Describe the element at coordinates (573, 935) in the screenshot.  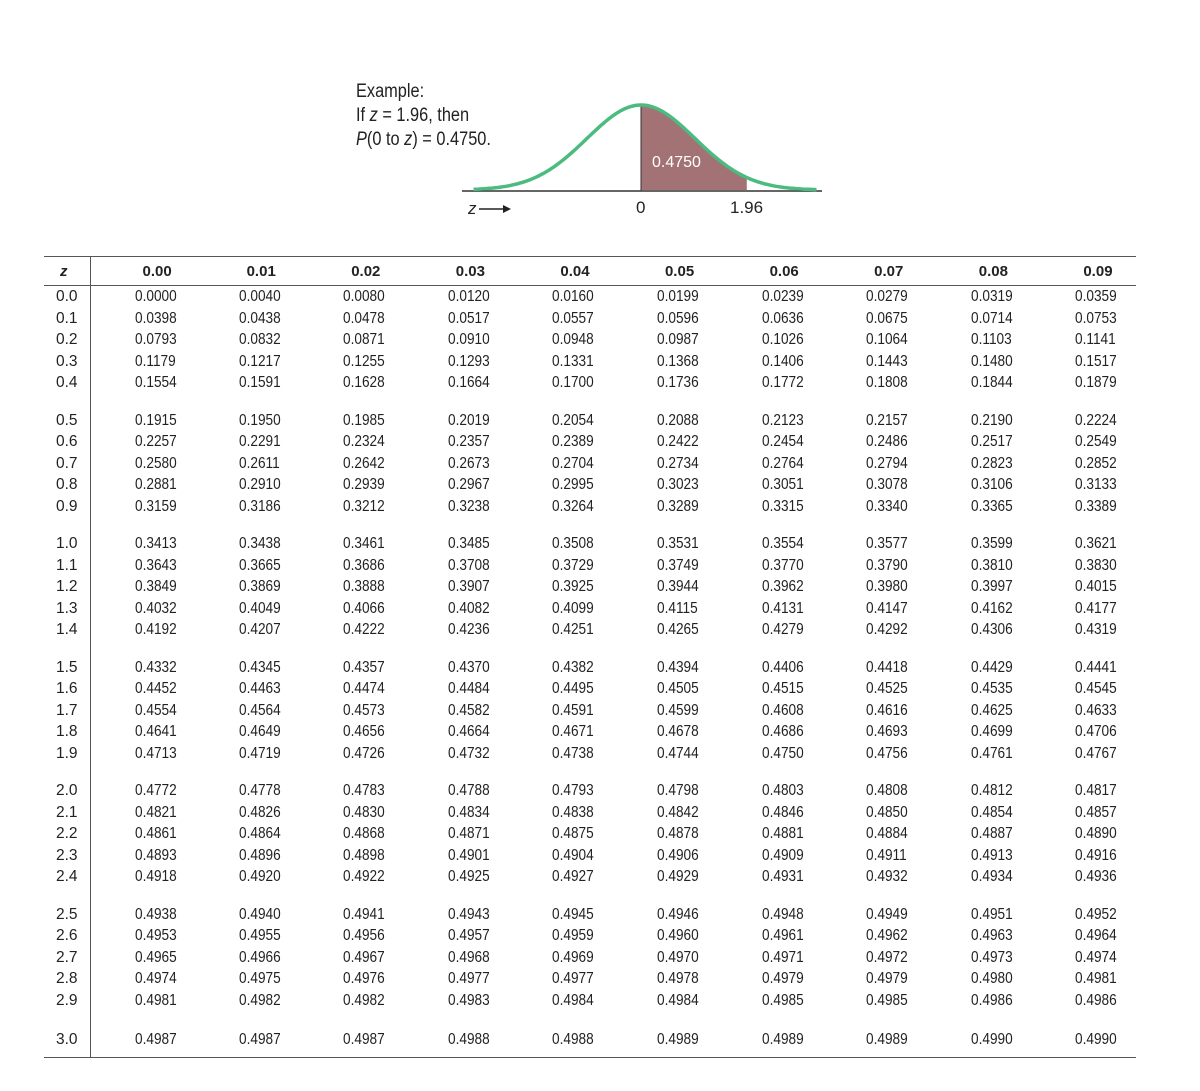
I see `probability-value: 0.4959` at that location.